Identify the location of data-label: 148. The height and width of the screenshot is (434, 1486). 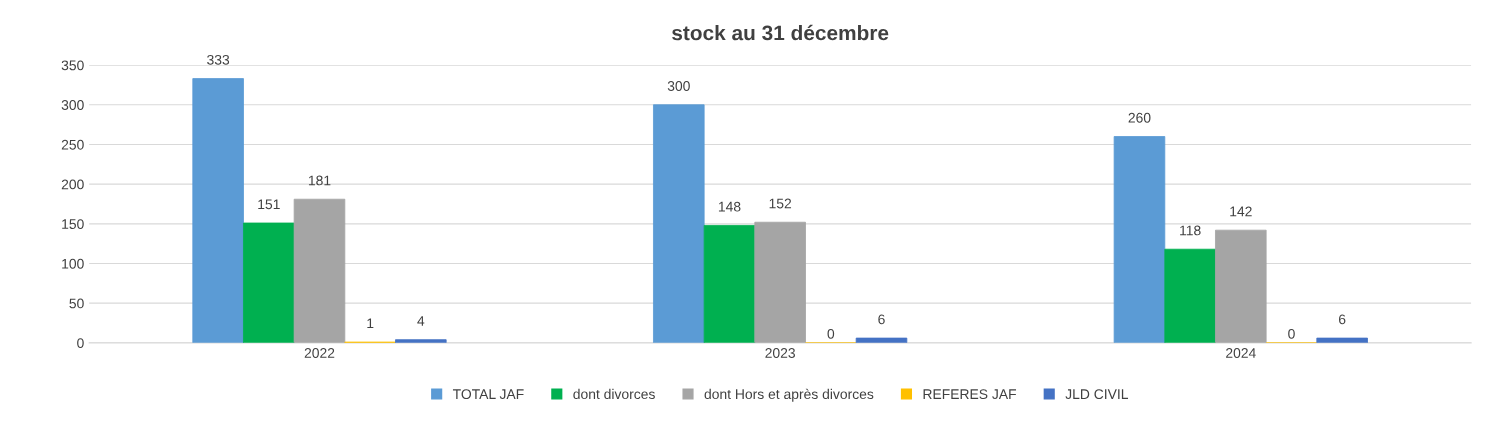
(729, 206).